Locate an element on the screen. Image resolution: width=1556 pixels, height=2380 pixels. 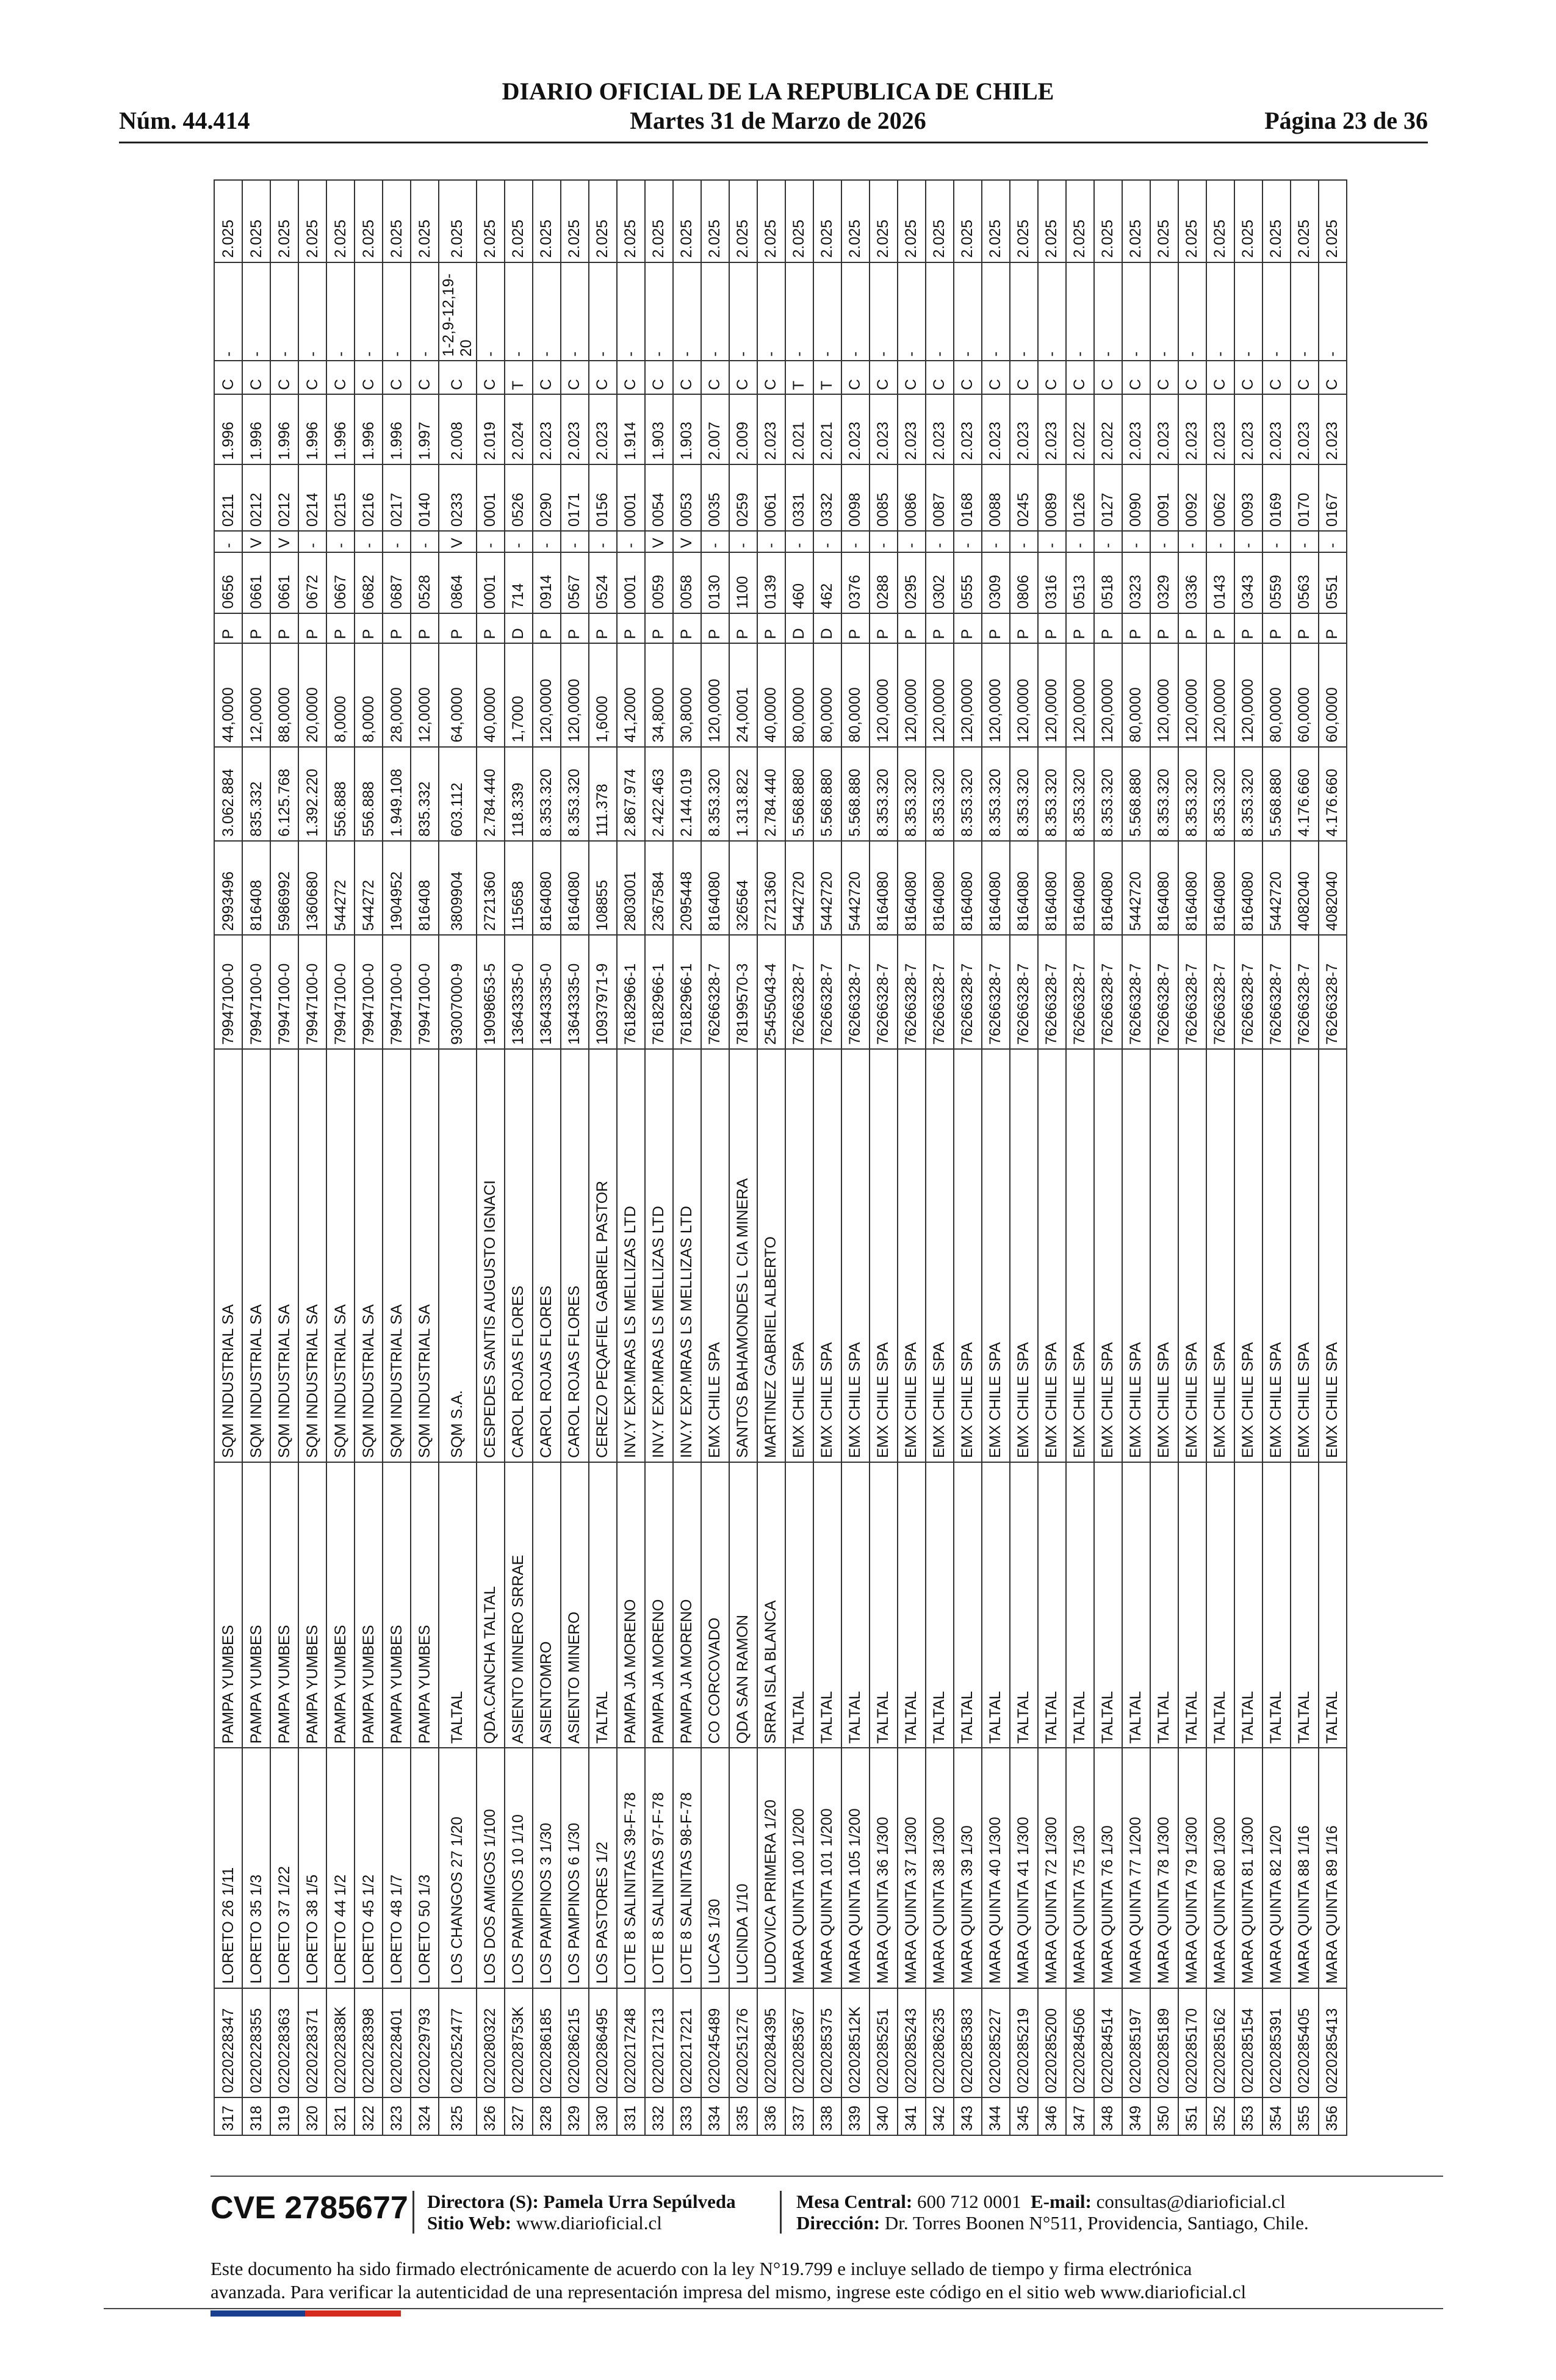
number: 0140 is located at coordinates (425, 498).